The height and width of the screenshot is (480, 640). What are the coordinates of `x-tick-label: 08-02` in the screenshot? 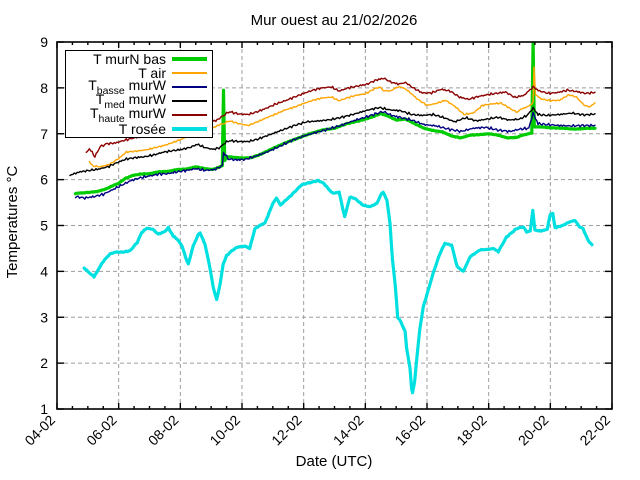 It's located at (163, 430).